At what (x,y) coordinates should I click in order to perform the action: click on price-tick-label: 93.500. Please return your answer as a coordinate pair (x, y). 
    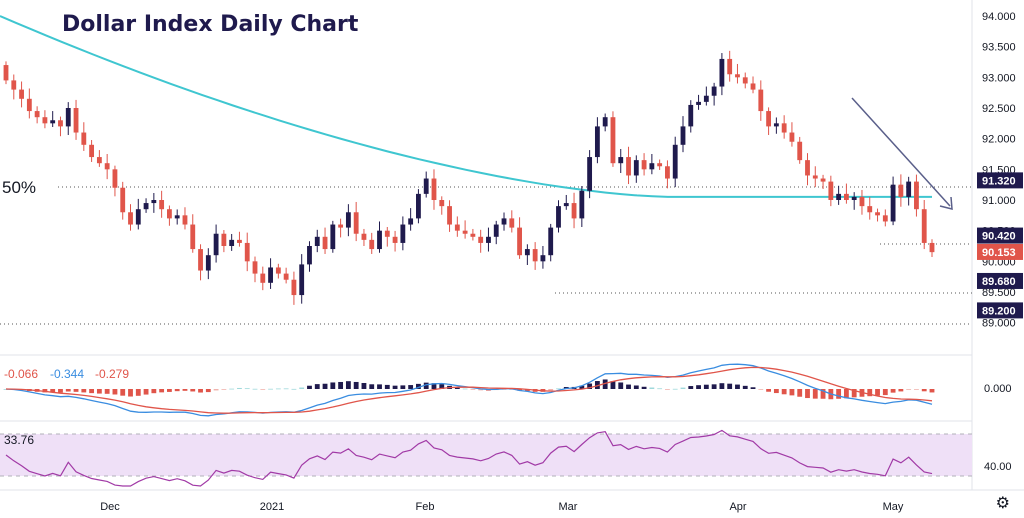
    Looking at the image, I should click on (999, 48).